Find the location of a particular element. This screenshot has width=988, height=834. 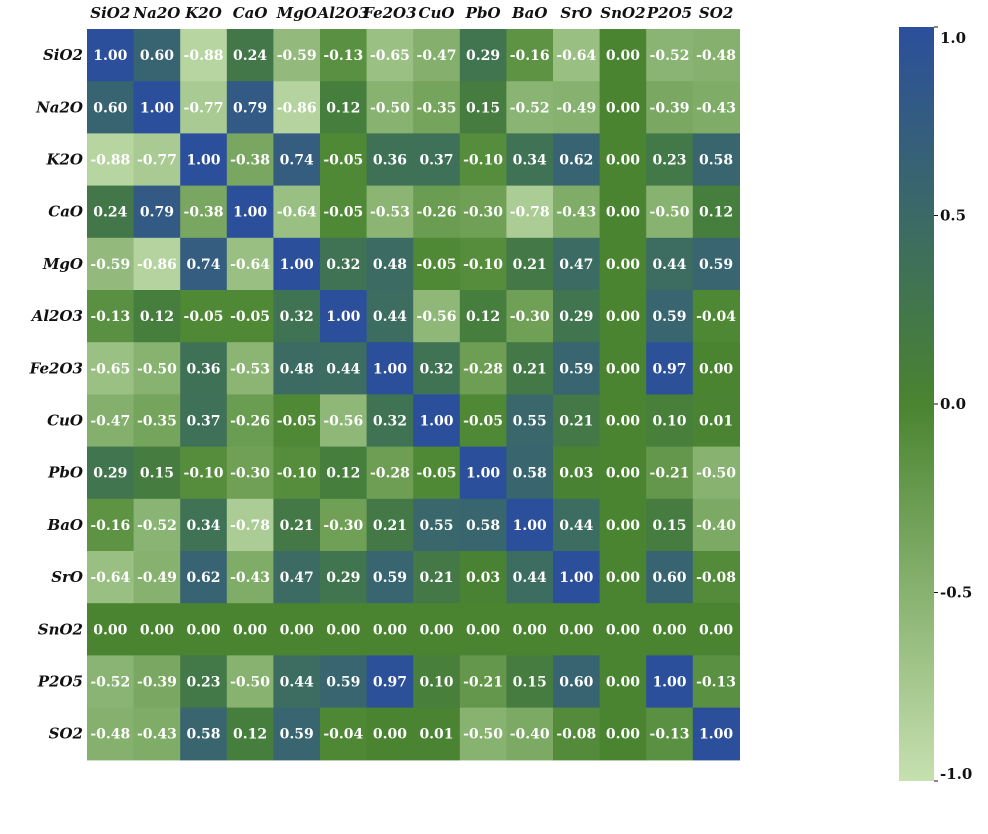

cell-k2o-sro is located at coordinates (577, 160).